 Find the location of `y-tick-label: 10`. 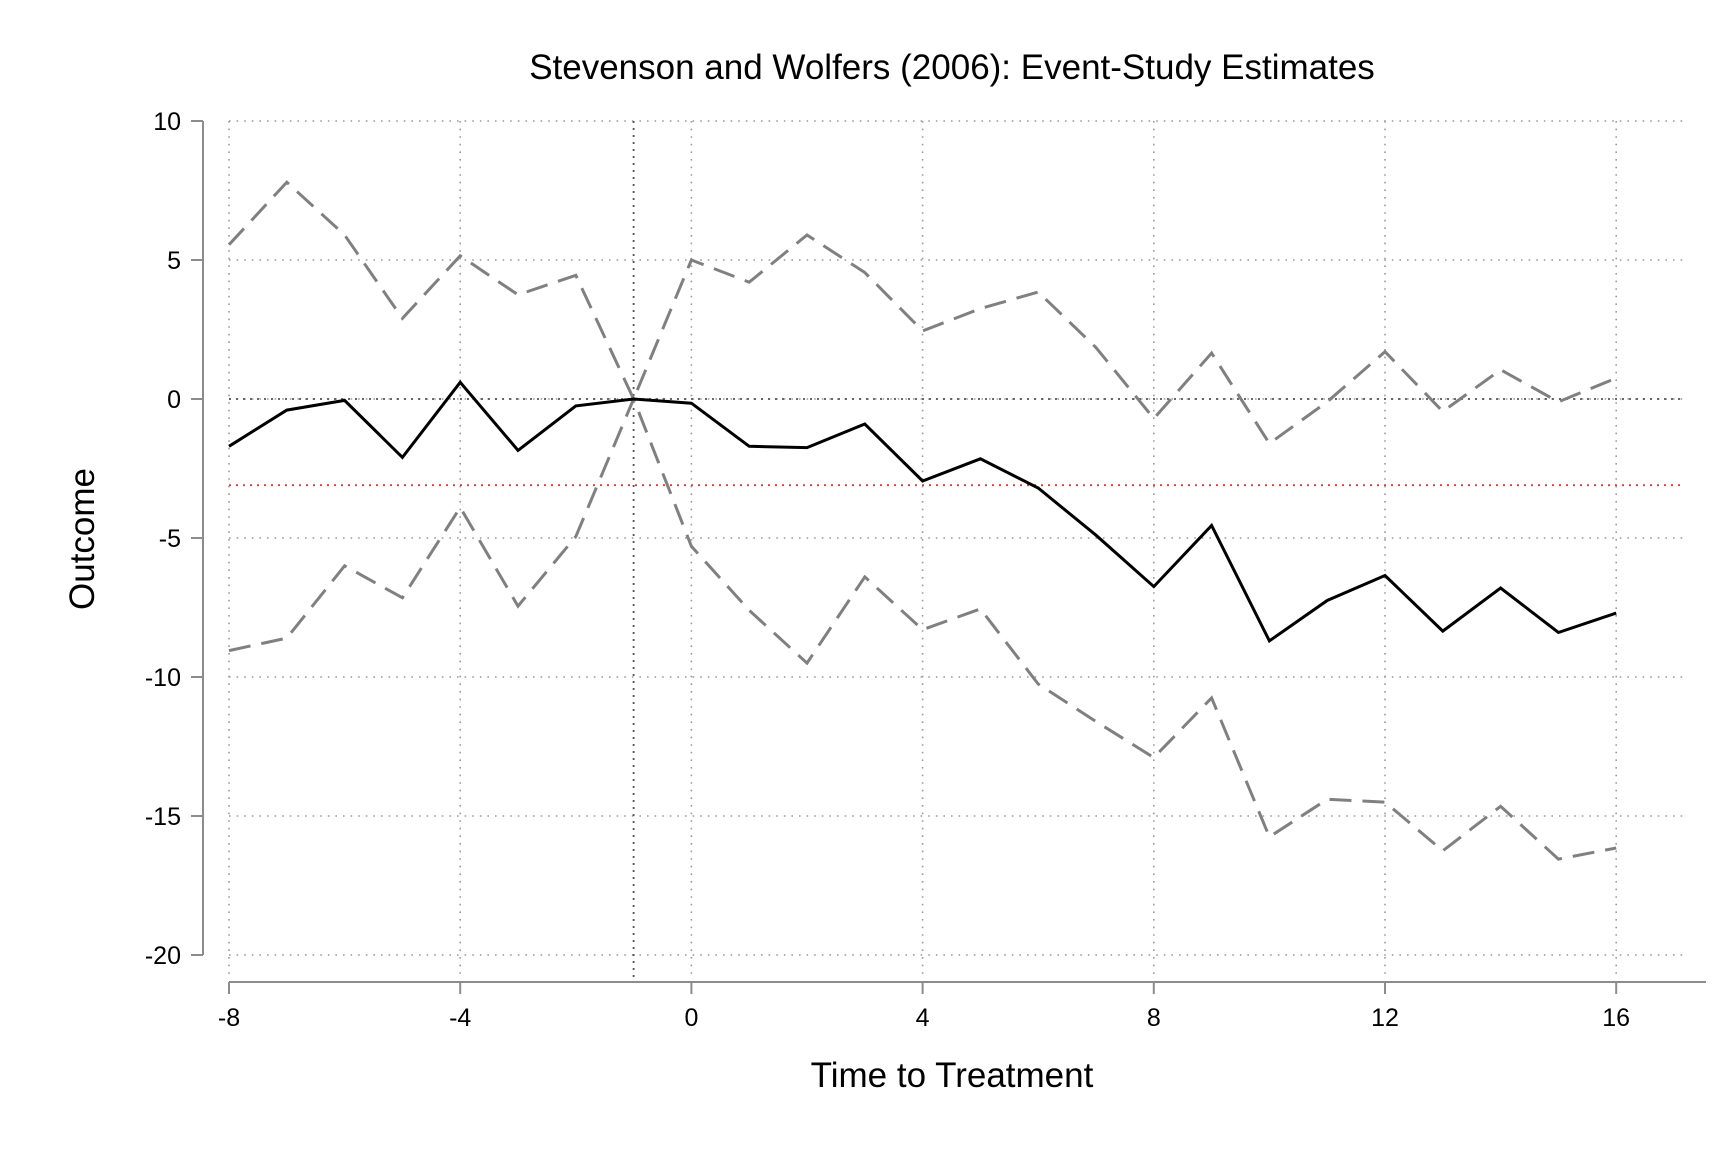

y-tick-label: 10 is located at coordinates (167, 122).